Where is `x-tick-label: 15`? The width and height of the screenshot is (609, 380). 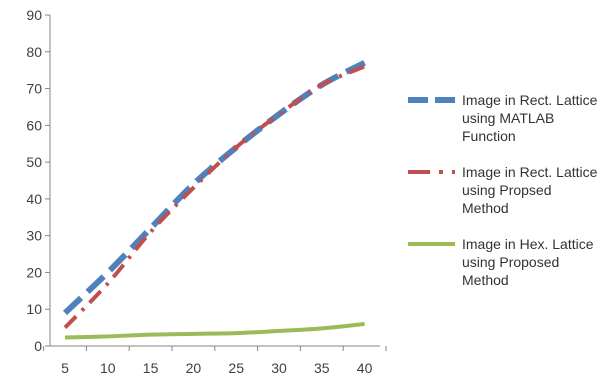
x-tick-label: 15 is located at coordinates (151, 368).